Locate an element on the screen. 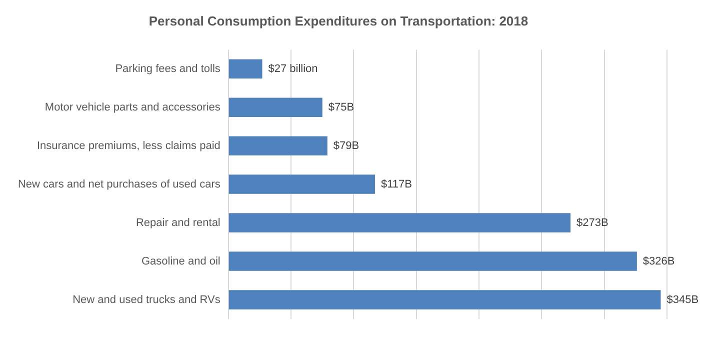 The height and width of the screenshot is (347, 703). y-tick-label: Parking fees and tolls is located at coordinates (168, 68).